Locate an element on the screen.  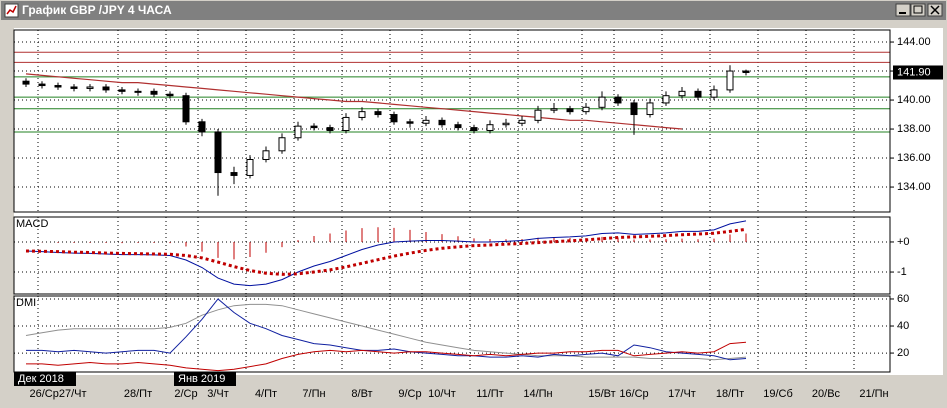
window-title: График GBP /JPY 4 ЧАСА is located at coordinates (97, 10).